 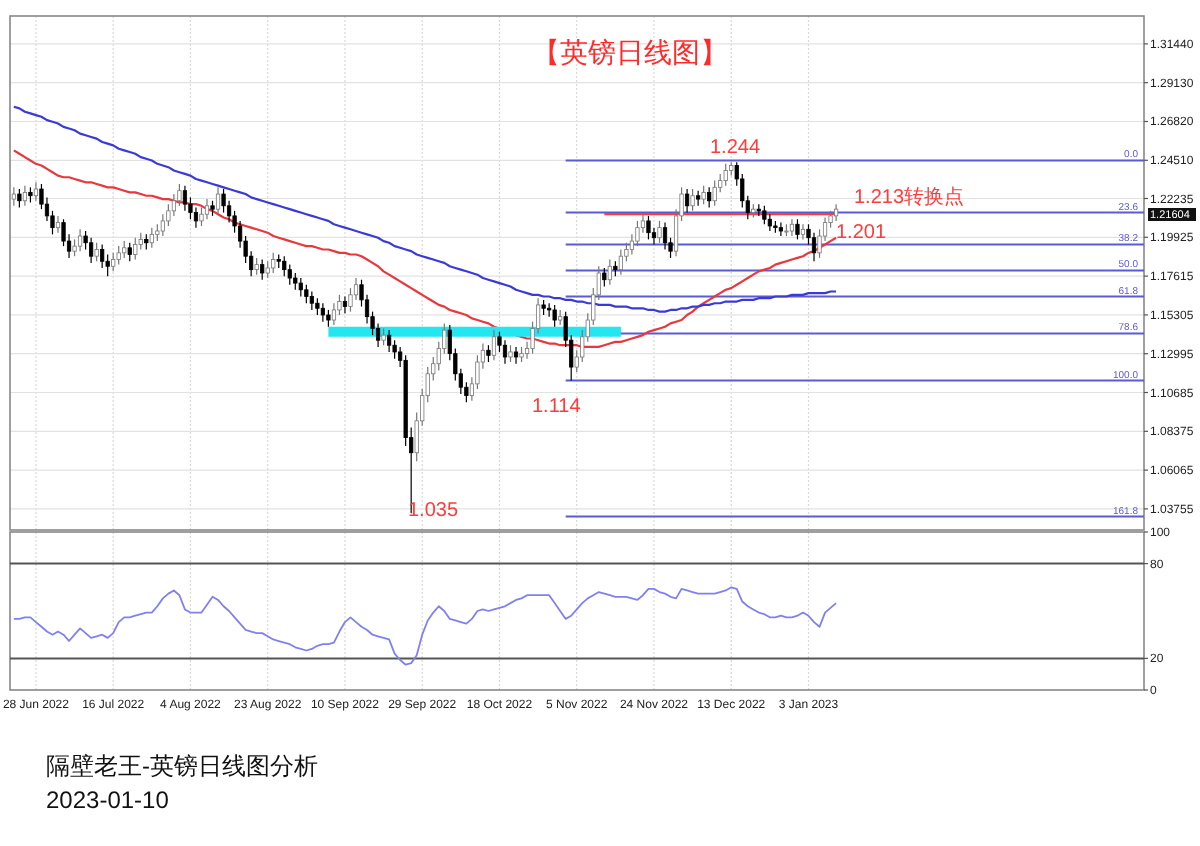 What do you see at coordinates (424, 626) in the screenshot?
I see `line-series` at bounding box center [424, 626].